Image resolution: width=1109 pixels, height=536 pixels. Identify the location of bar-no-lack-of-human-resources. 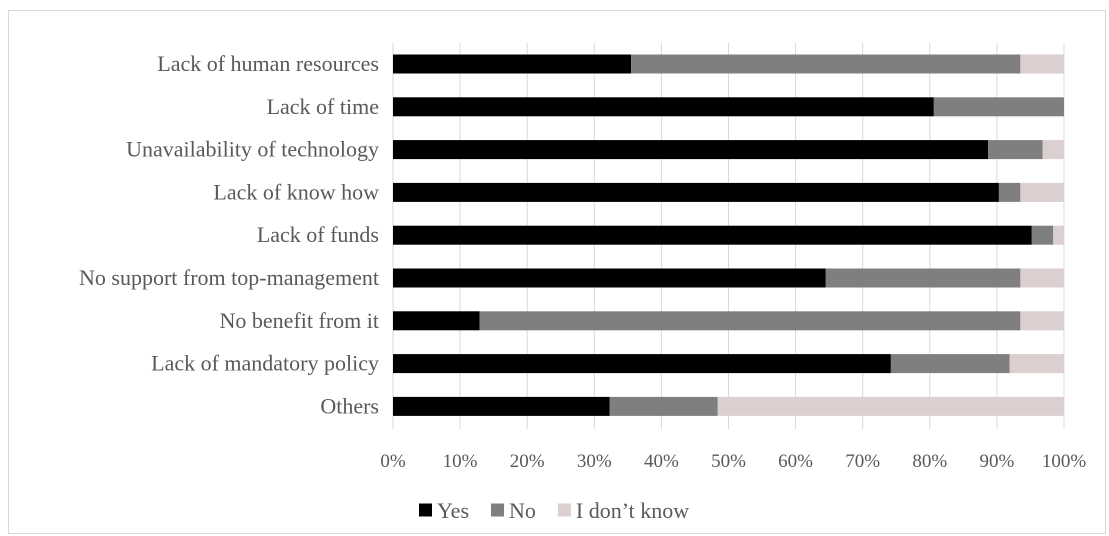
(826, 64).